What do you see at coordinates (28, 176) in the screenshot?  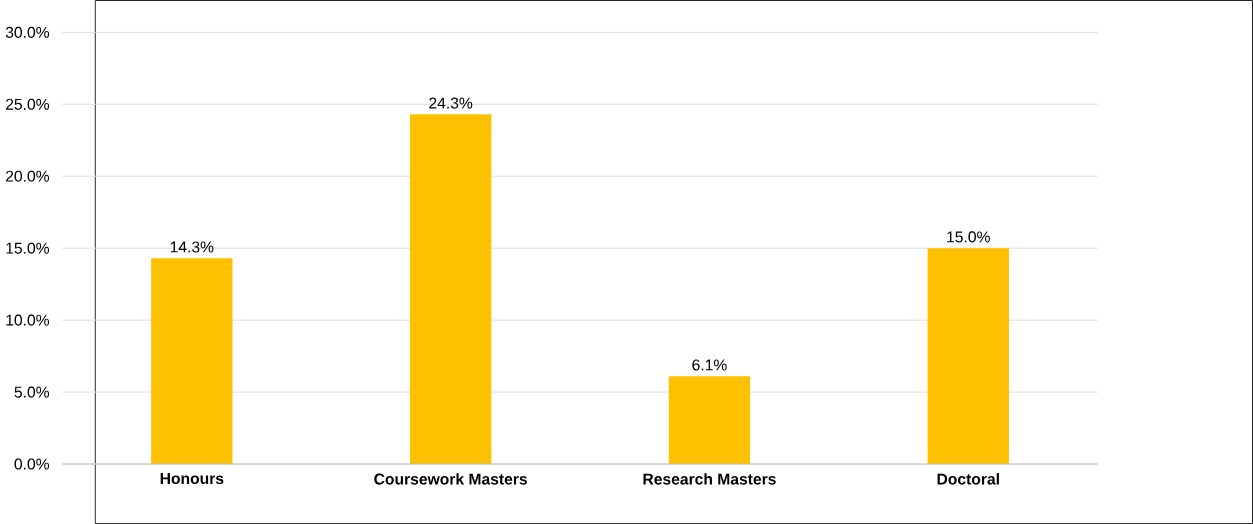 I see `y-tick-label: 20.0%` at bounding box center [28, 176].